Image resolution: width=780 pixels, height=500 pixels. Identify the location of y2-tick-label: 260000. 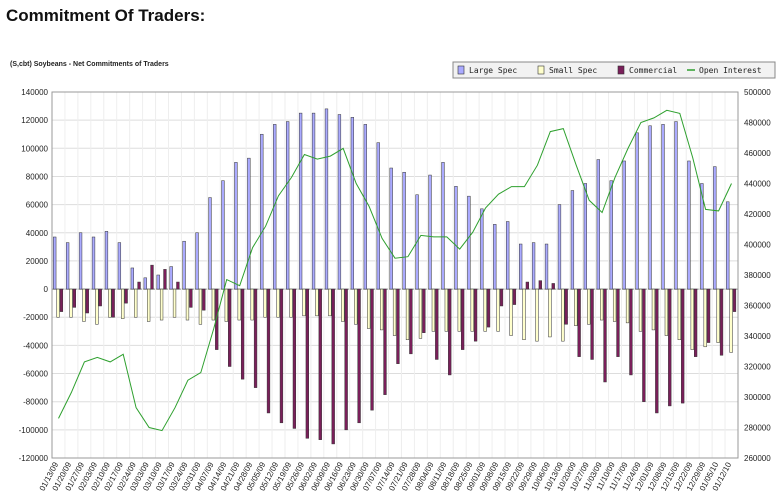
(757, 458).